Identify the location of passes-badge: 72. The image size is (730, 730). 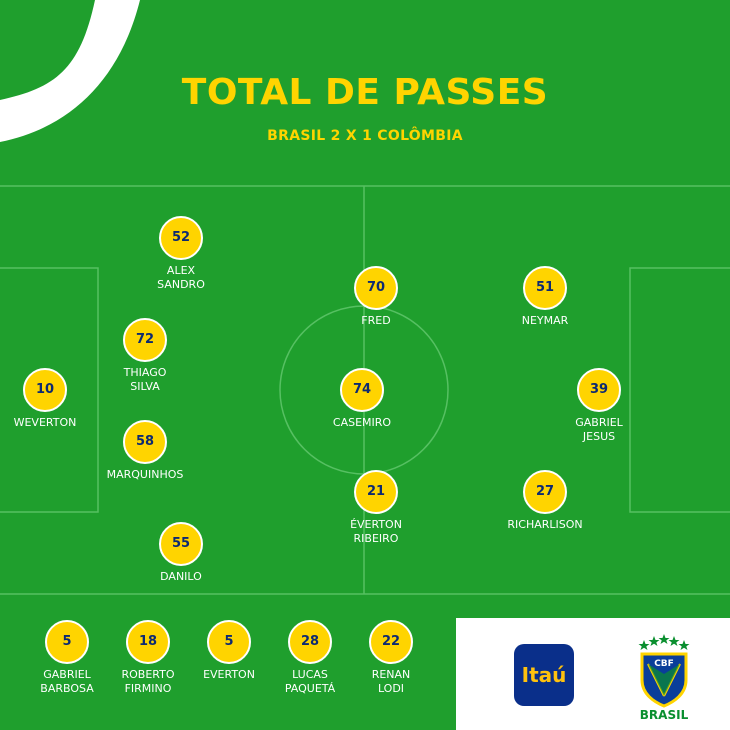
(145, 340).